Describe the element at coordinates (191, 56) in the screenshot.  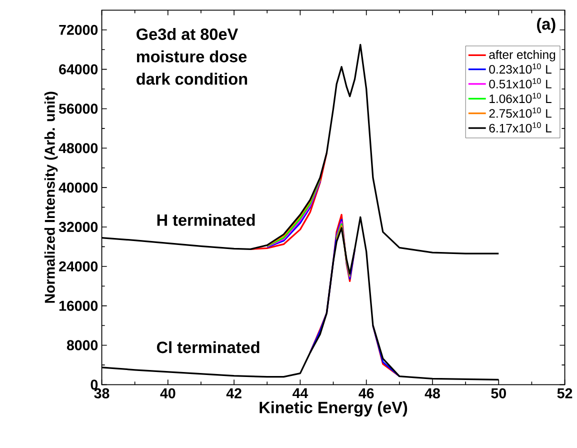
I see `annotation: moisture dose` at that location.